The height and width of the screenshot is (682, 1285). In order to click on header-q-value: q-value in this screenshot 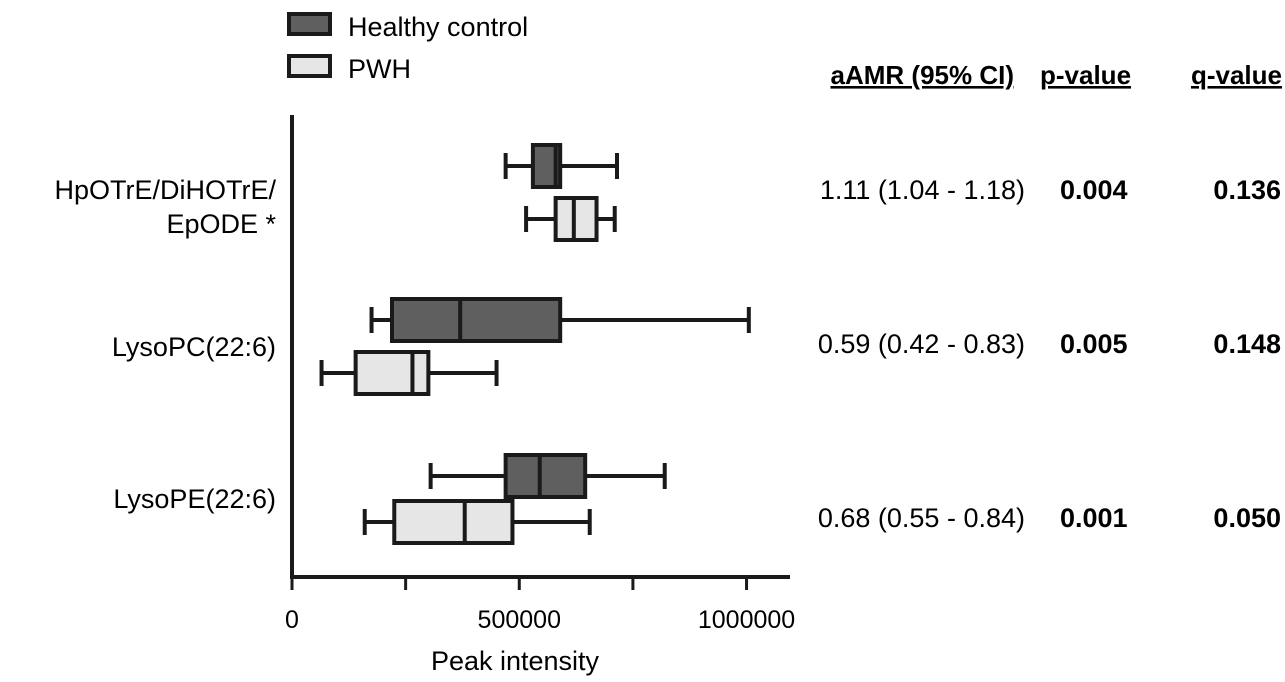, I will do `click(1236, 75)`.